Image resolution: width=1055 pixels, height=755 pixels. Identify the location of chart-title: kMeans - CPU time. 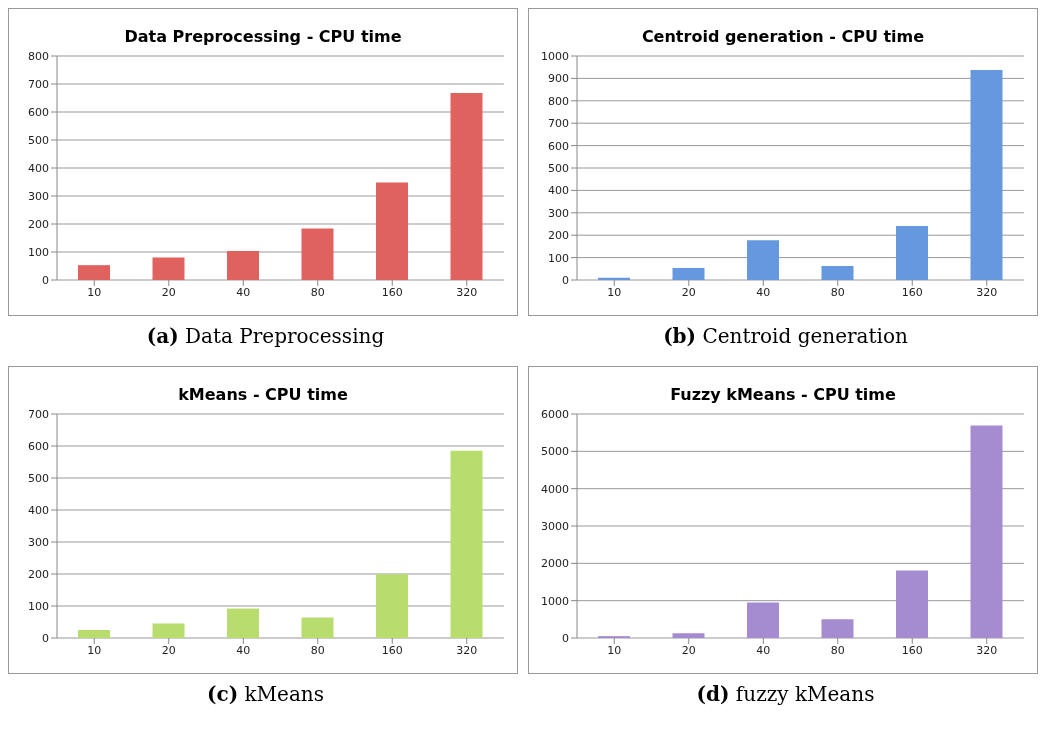
(263, 394).